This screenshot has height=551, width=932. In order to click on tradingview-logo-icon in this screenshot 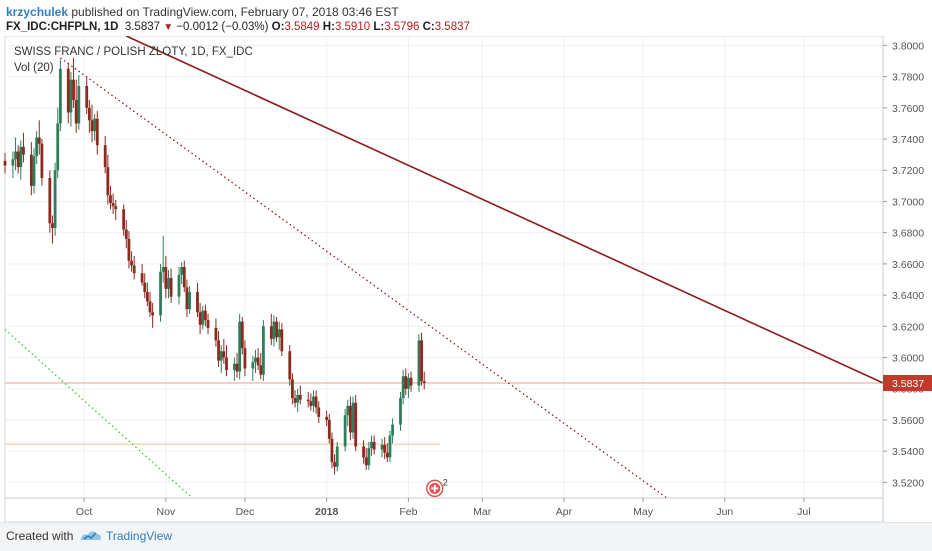, I will do `click(91, 536)`.